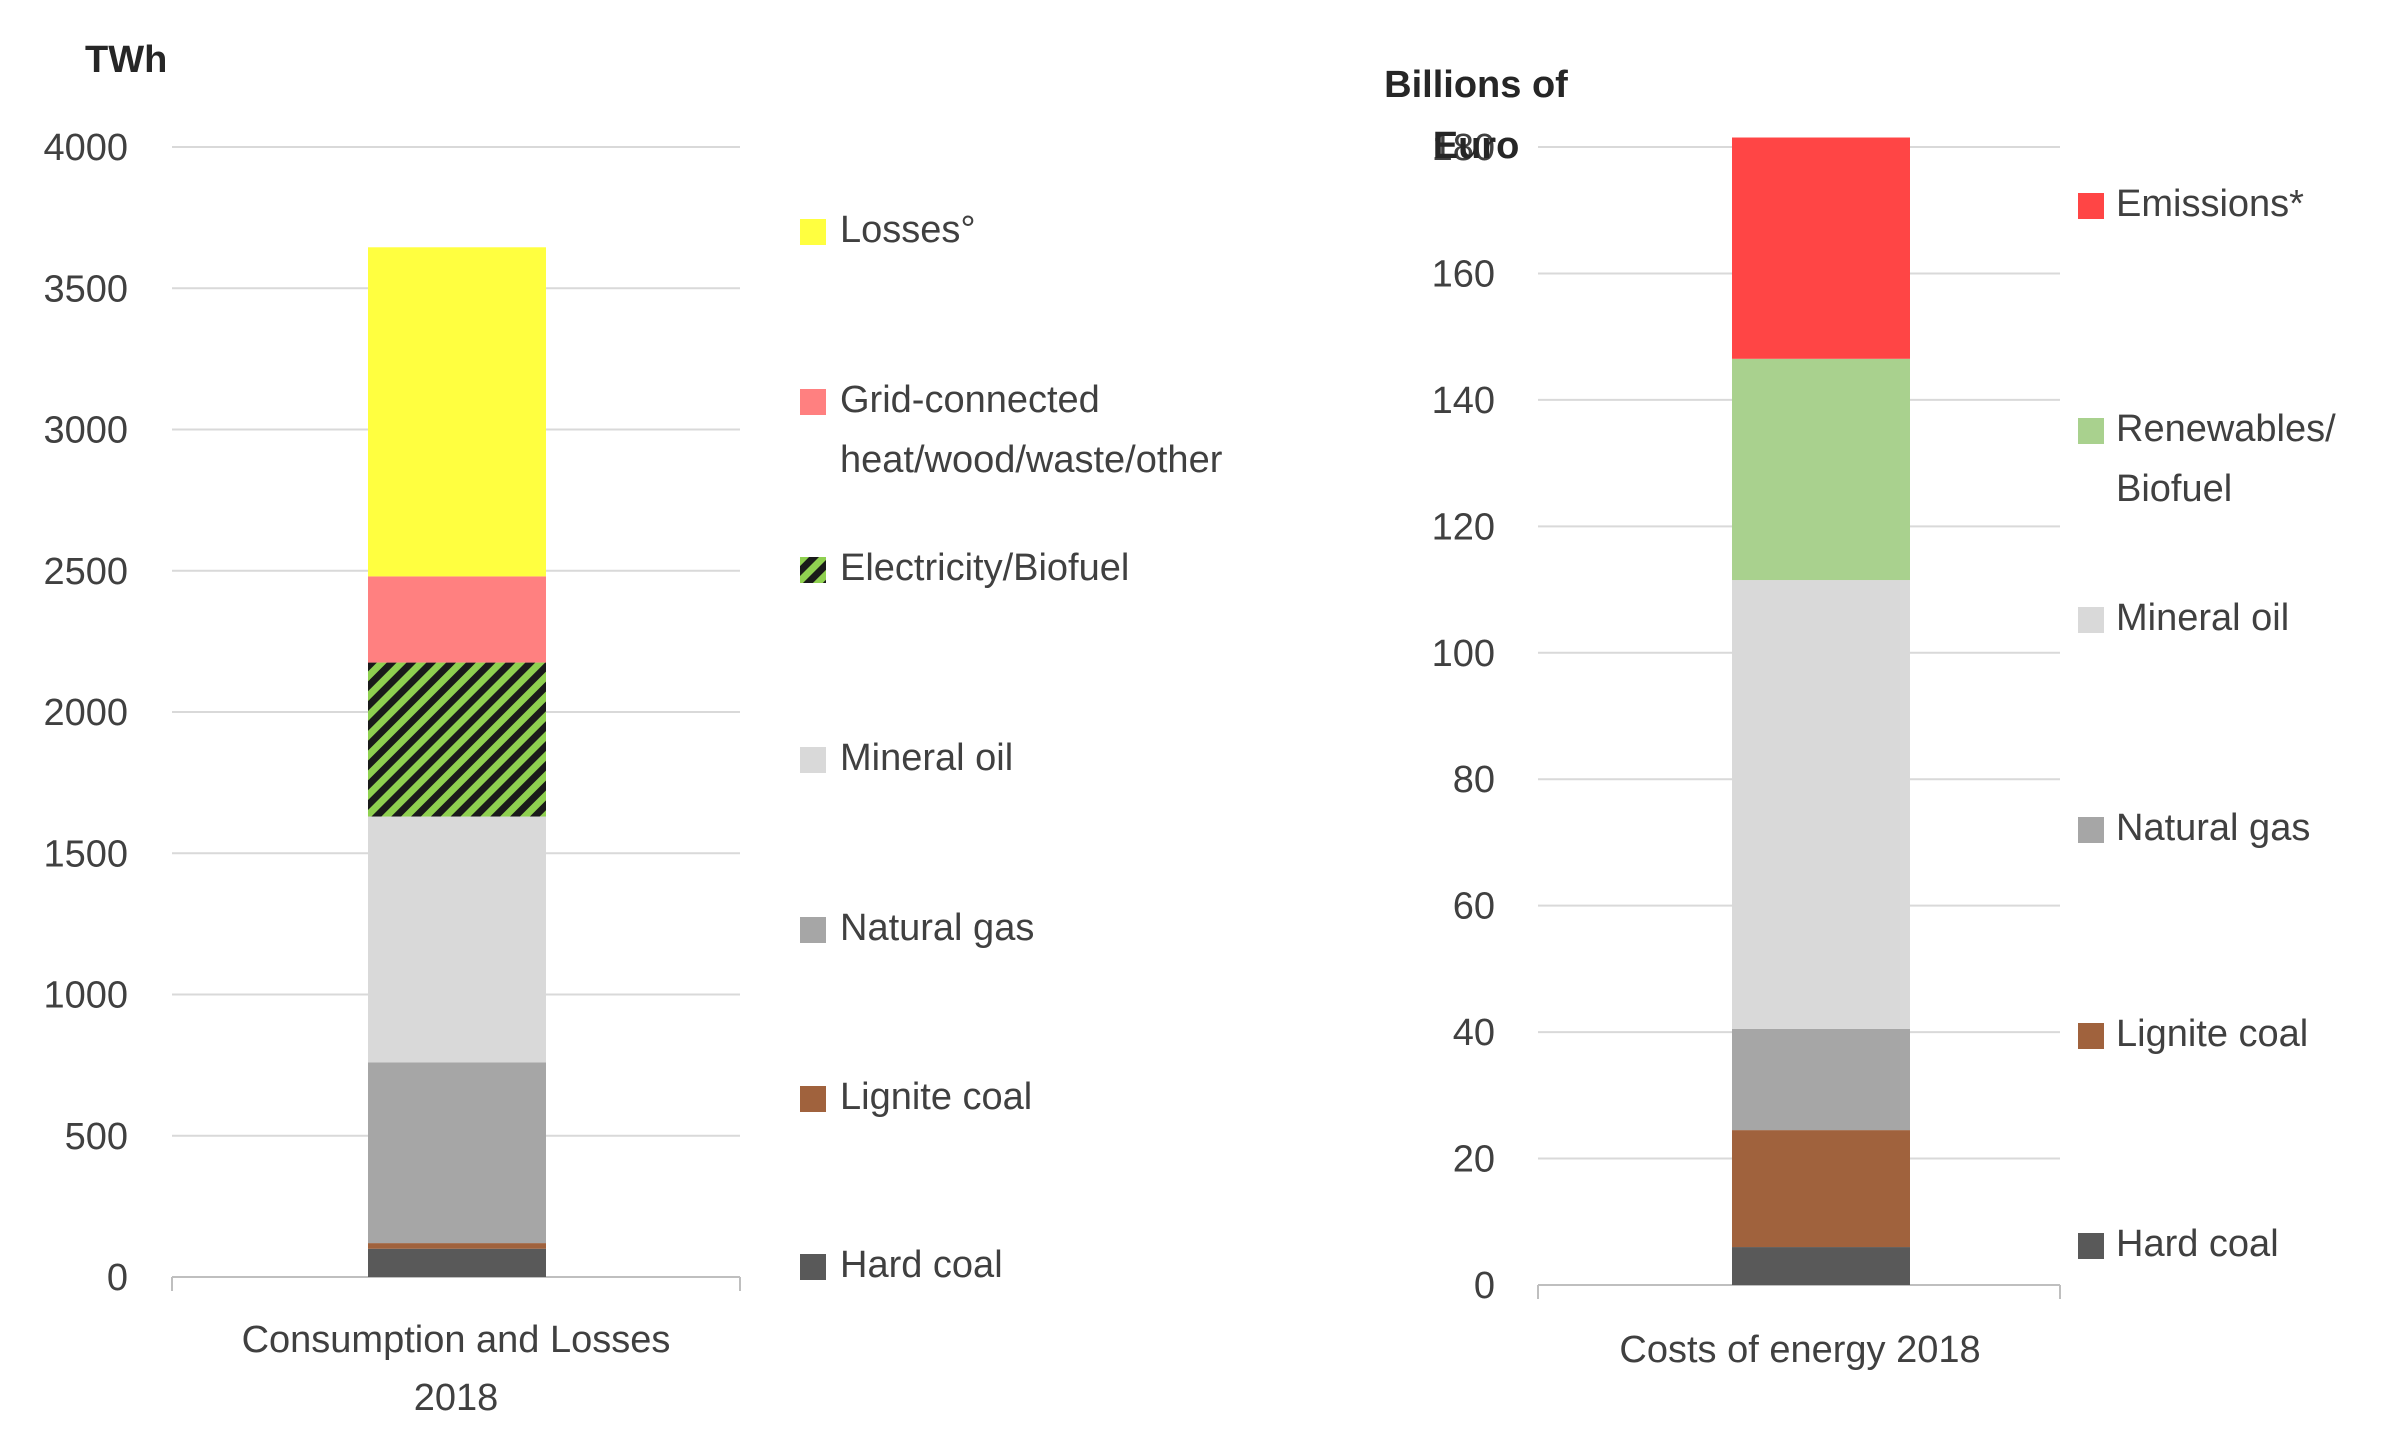  I want to click on legend-label-electricity-biofuel: Electricity/Biofuel, so click(984, 568).